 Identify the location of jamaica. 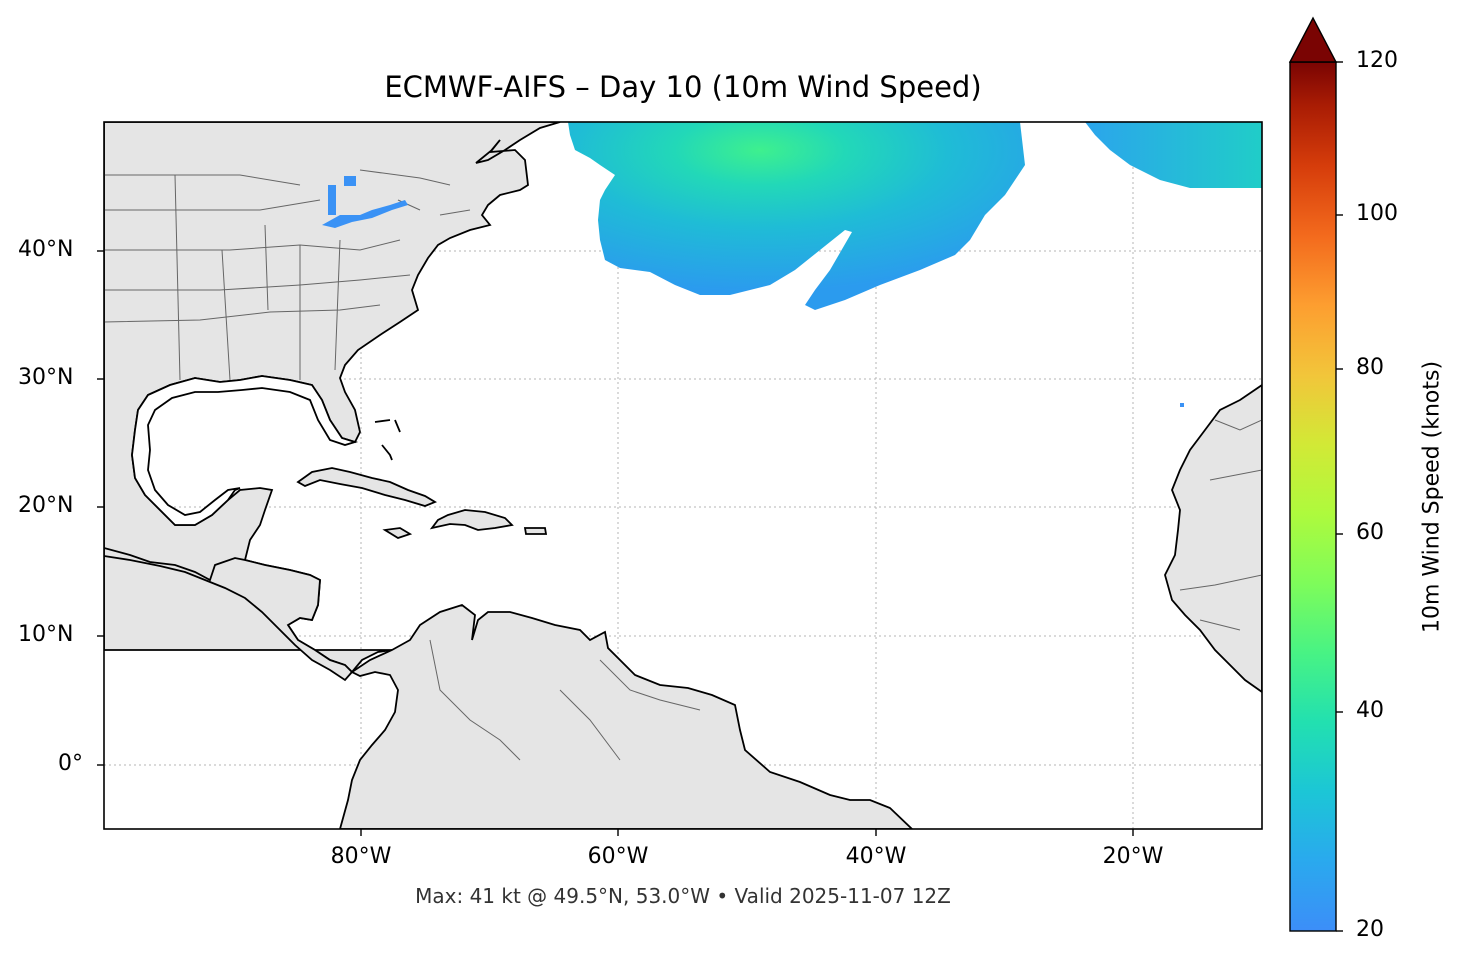
(397, 533).